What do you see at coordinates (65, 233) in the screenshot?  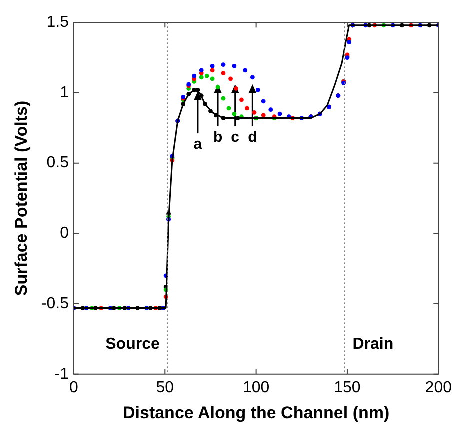 I see `y-tick-label: 0` at bounding box center [65, 233].